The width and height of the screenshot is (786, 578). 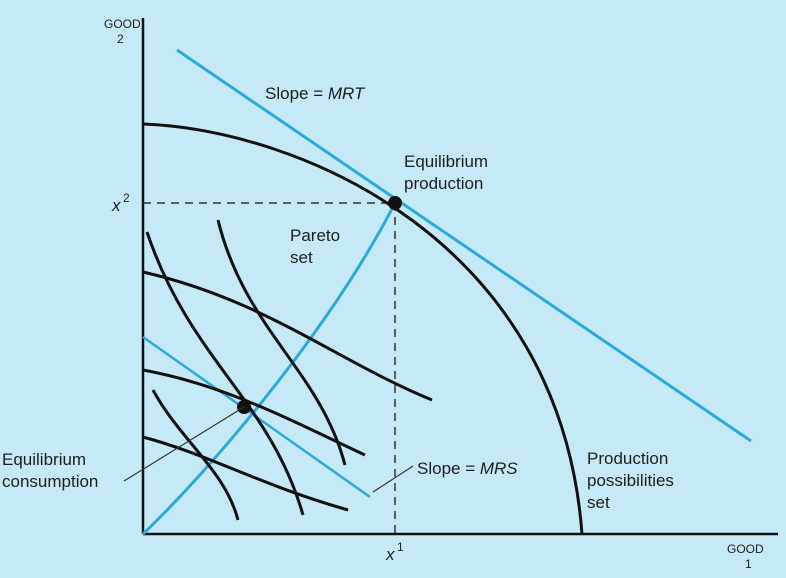 What do you see at coordinates (245, 473) in the screenshot?
I see `indifference-curve-a1` at bounding box center [245, 473].